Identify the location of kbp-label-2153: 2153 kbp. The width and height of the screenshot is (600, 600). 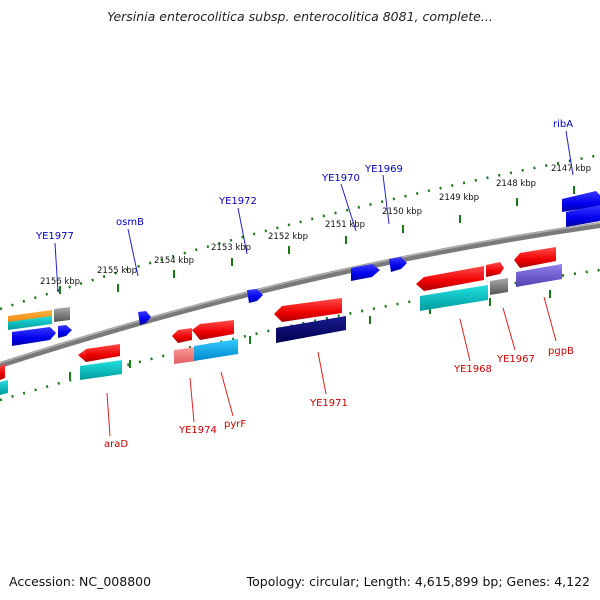
(231, 248).